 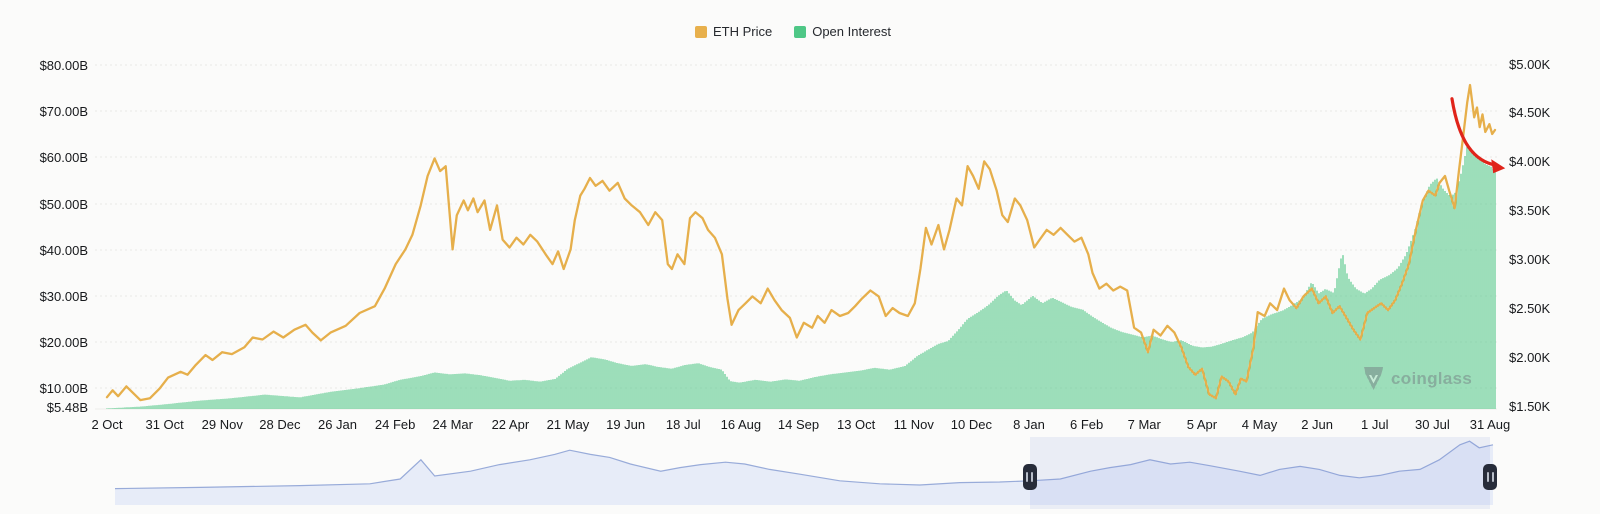 I want to click on downtrend-arrowhead-icon, so click(x=1498, y=166).